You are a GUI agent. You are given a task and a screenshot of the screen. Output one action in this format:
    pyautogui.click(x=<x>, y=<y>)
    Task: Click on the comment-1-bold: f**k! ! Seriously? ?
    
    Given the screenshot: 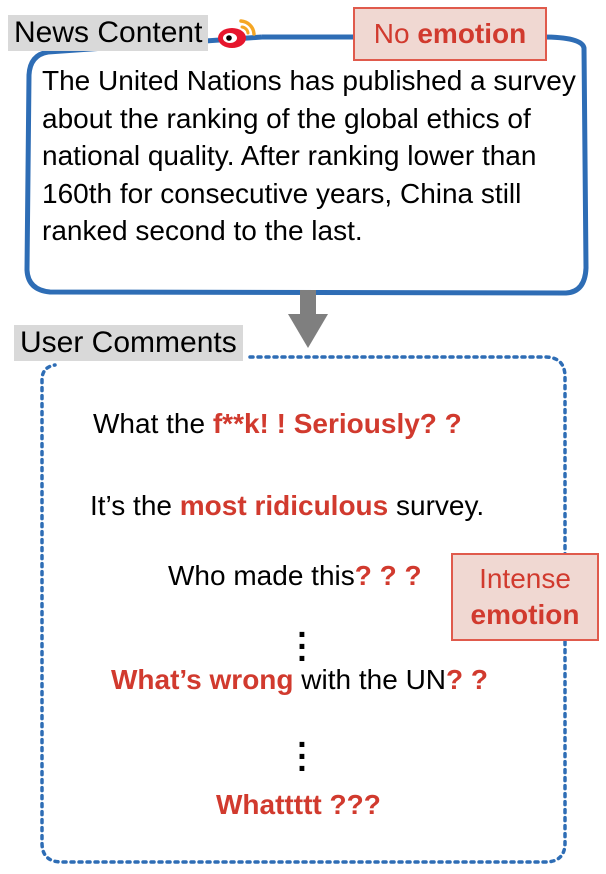 What is the action you would take?
    pyautogui.click(x=337, y=423)
    